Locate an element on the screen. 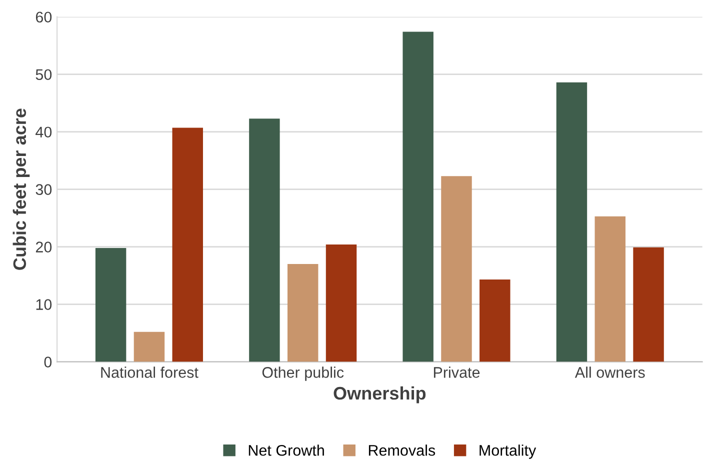  x-axis-title: Ownership is located at coordinates (380, 395).